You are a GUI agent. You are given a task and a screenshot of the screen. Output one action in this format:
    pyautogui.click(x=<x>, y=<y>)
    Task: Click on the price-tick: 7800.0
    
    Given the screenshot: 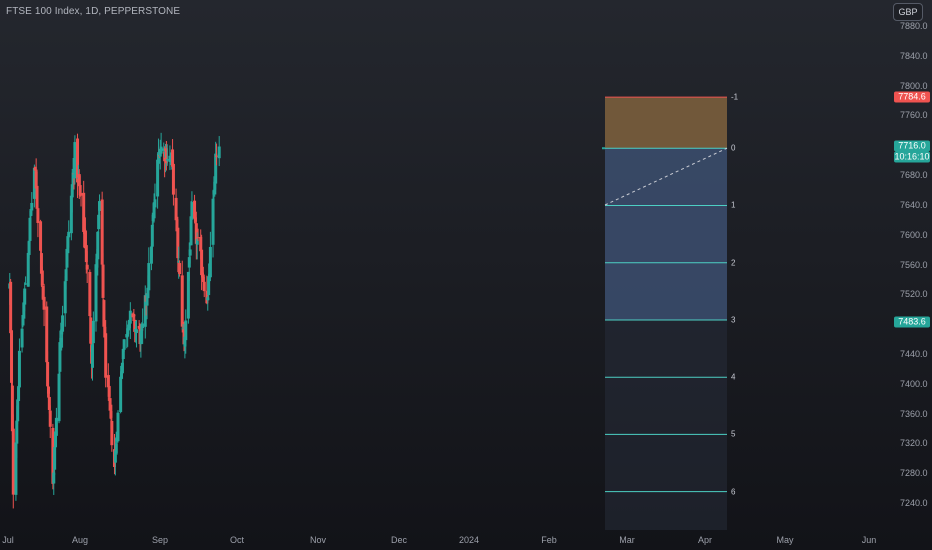 What is the action you would take?
    pyautogui.click(x=914, y=85)
    